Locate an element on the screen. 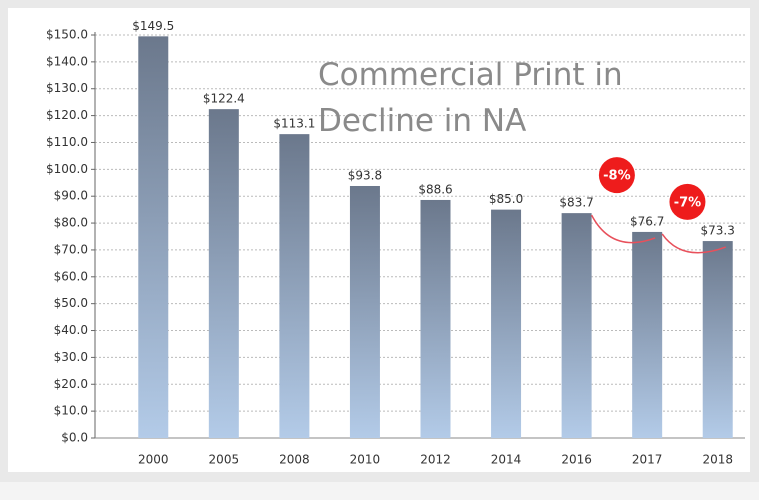  data-label: $113.1 is located at coordinates (294, 124).